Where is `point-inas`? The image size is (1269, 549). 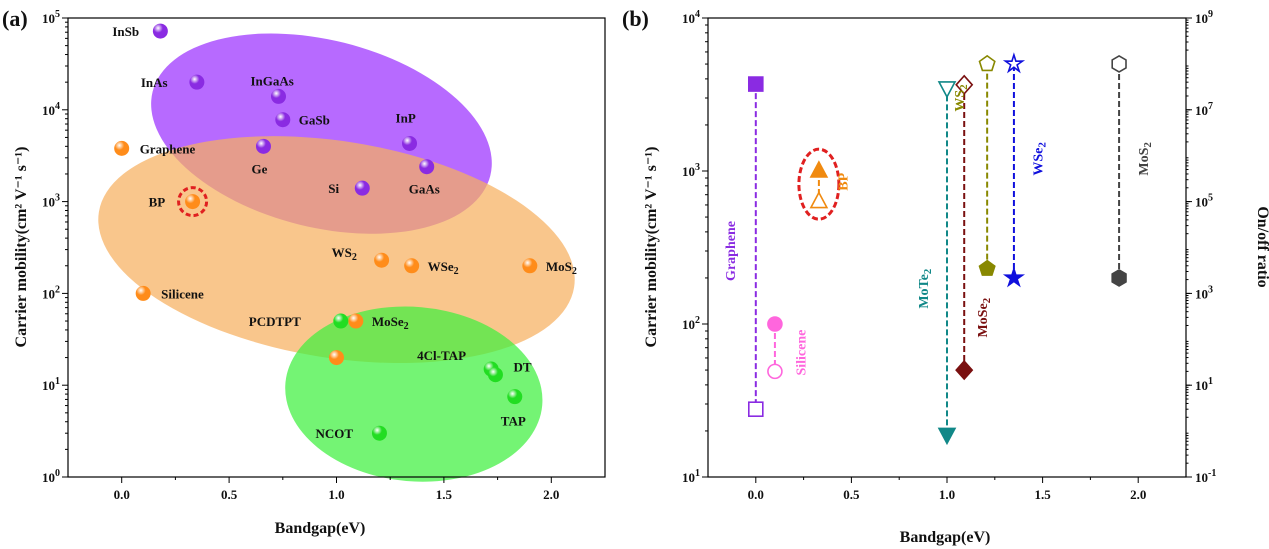
point-inas is located at coordinates (197, 82).